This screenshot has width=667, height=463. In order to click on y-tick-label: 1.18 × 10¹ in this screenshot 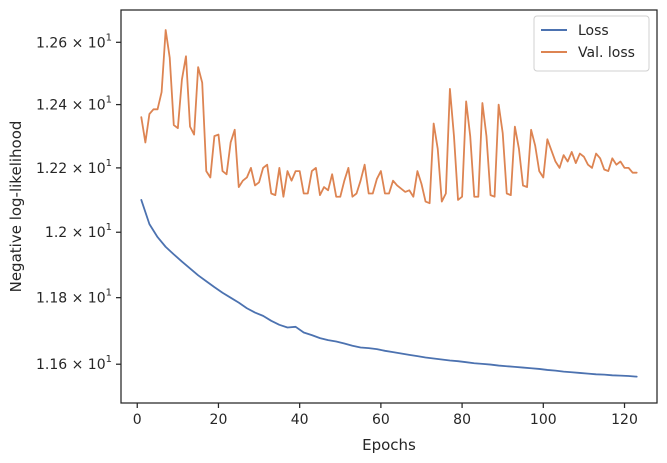, I will do `click(74, 297)`.